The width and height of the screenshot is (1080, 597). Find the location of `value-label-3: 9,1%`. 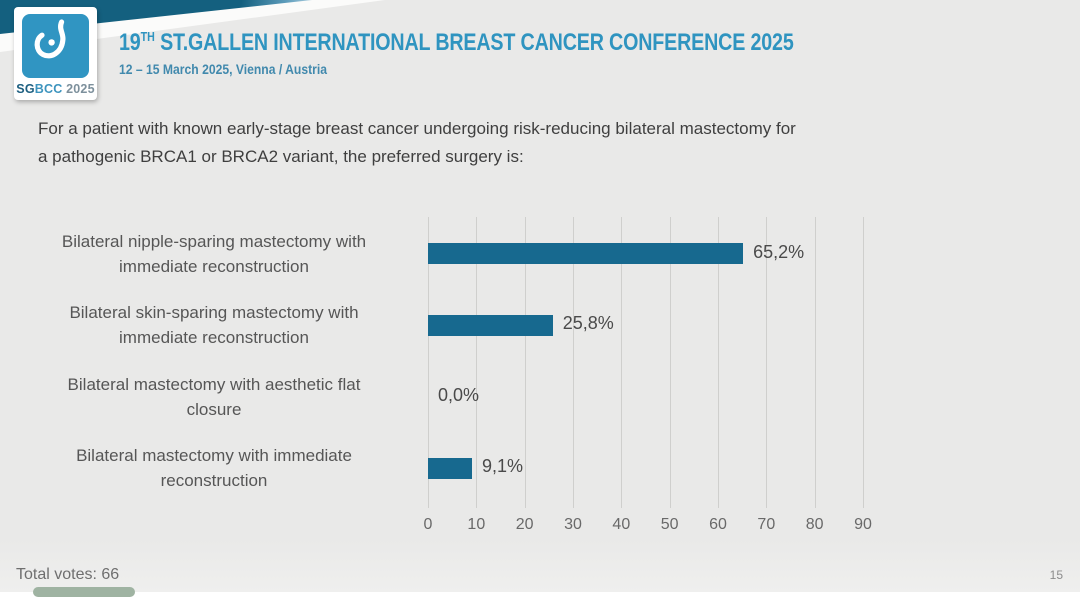

value-label-3: 9,1% is located at coordinates (502, 466).